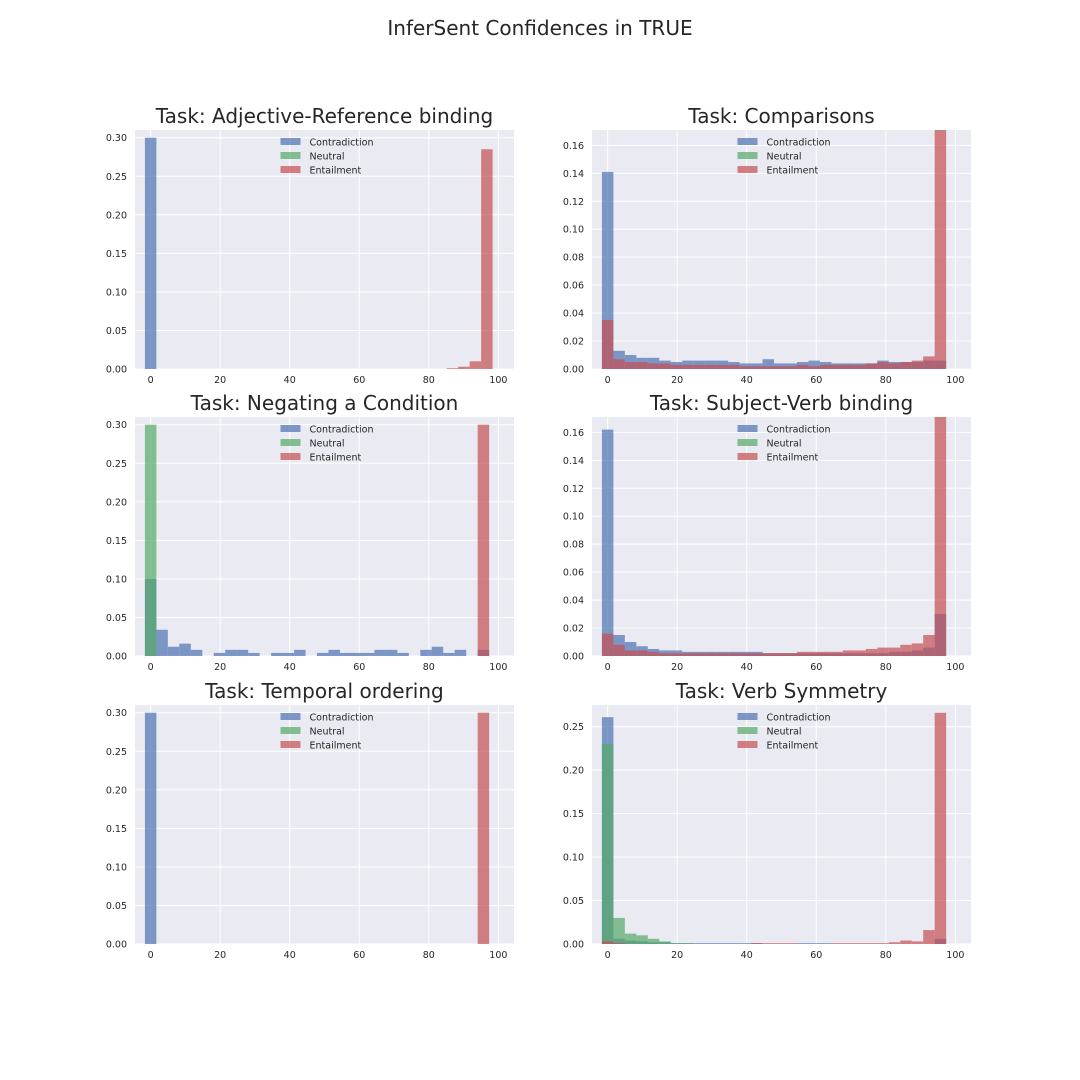  Describe the element at coordinates (676, 943) in the screenshot. I see `bar-neutral` at that location.